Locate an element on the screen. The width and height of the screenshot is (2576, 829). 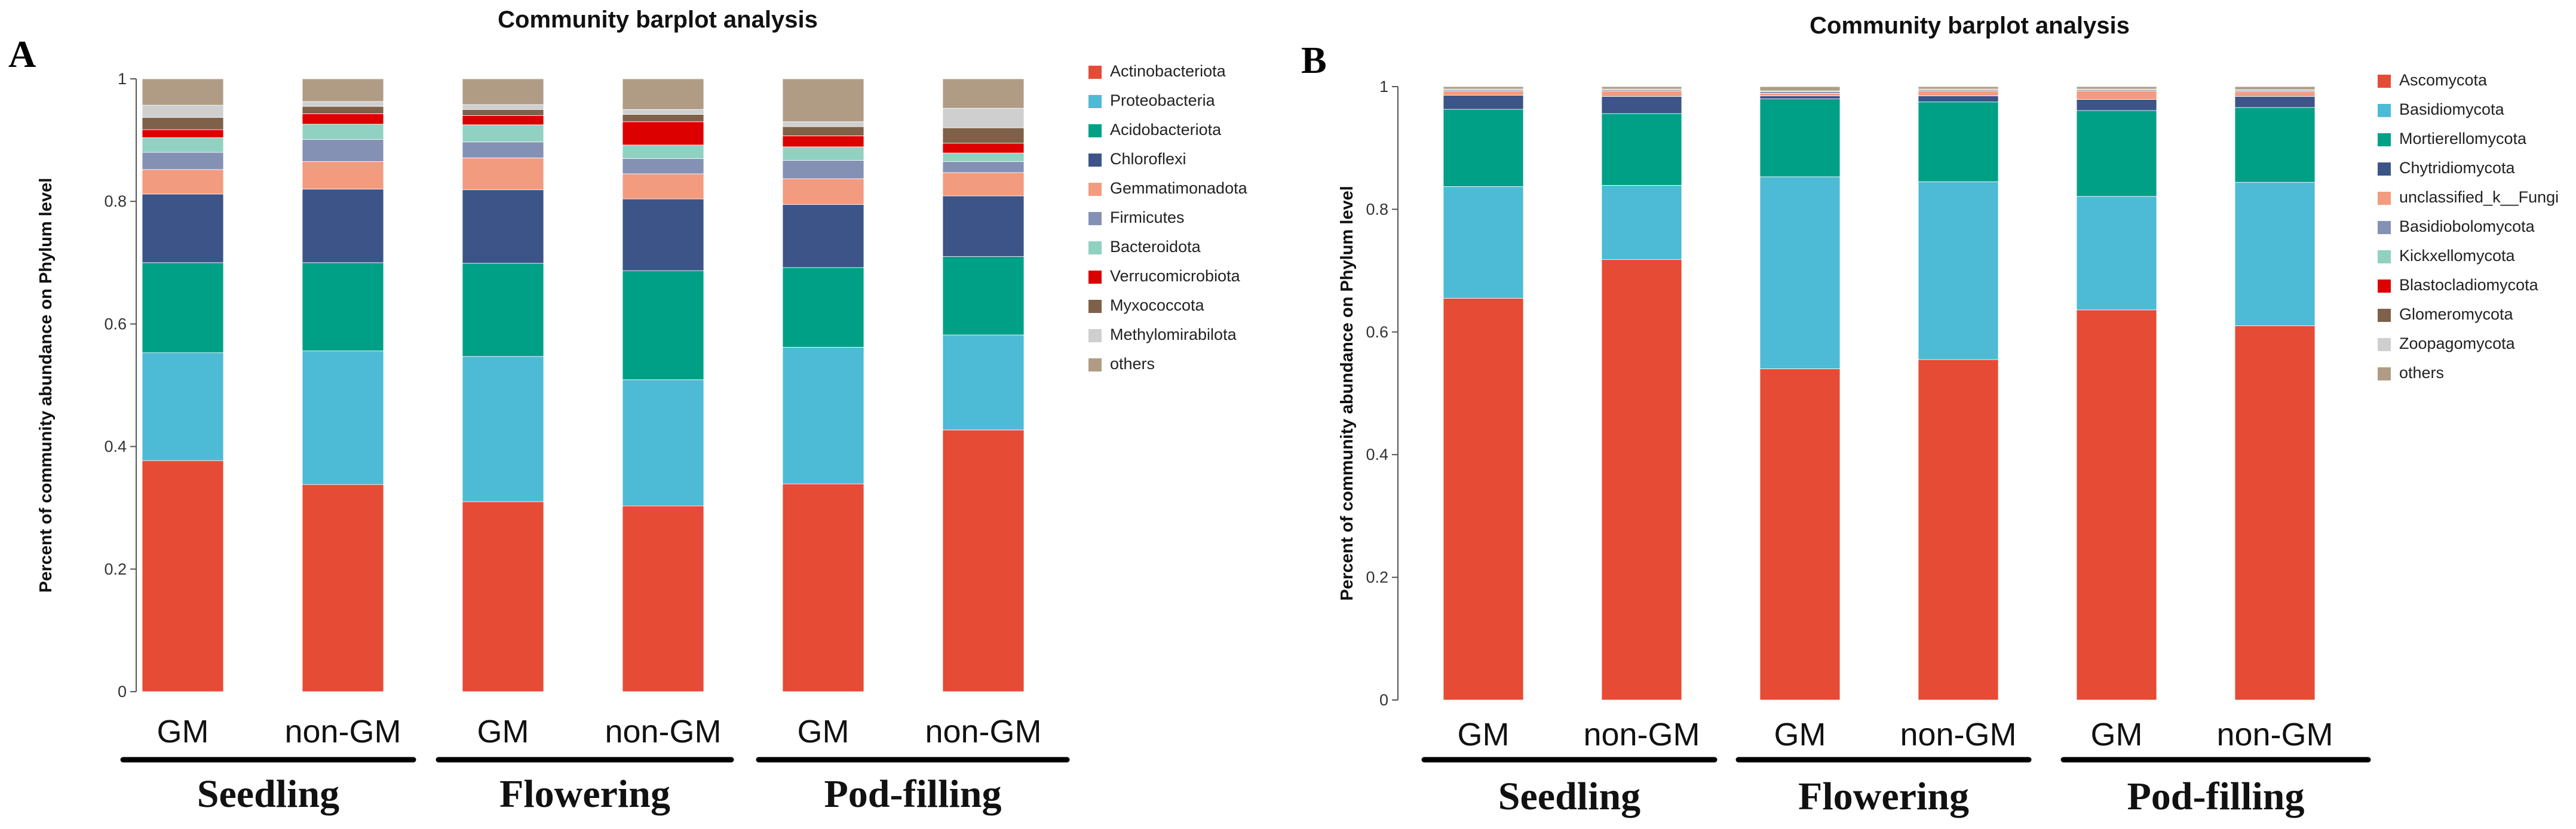
legend-label: Kickxellomycota is located at coordinates (2457, 256).